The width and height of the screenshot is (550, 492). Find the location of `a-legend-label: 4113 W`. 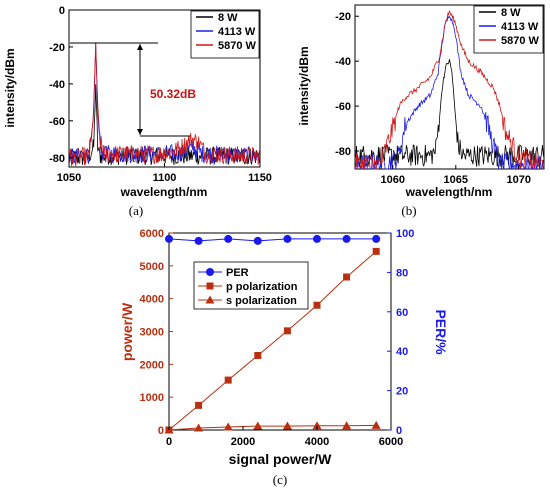

a-legend-label: 4113 W is located at coordinates (237, 32).